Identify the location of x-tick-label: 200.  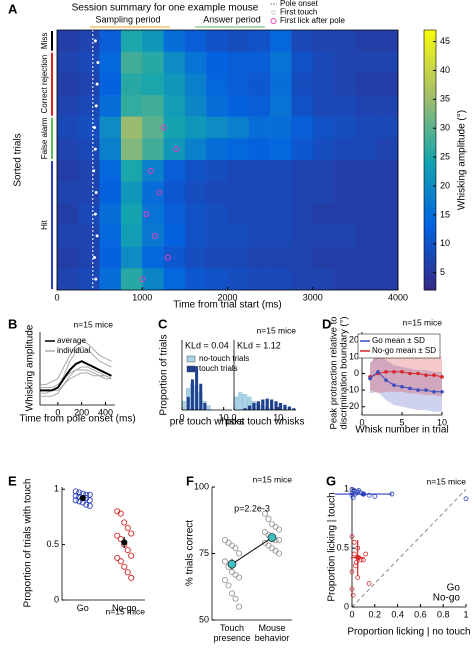
(81, 412).